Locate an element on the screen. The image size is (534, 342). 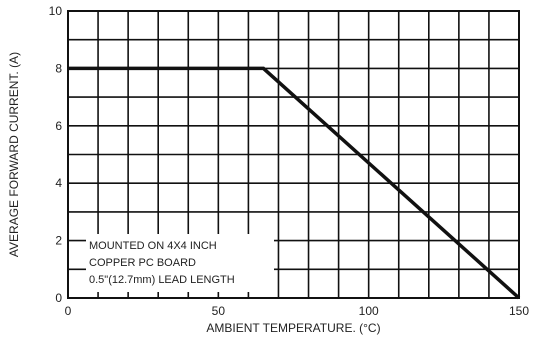
y-tick-label: 2 is located at coordinates (58, 241).